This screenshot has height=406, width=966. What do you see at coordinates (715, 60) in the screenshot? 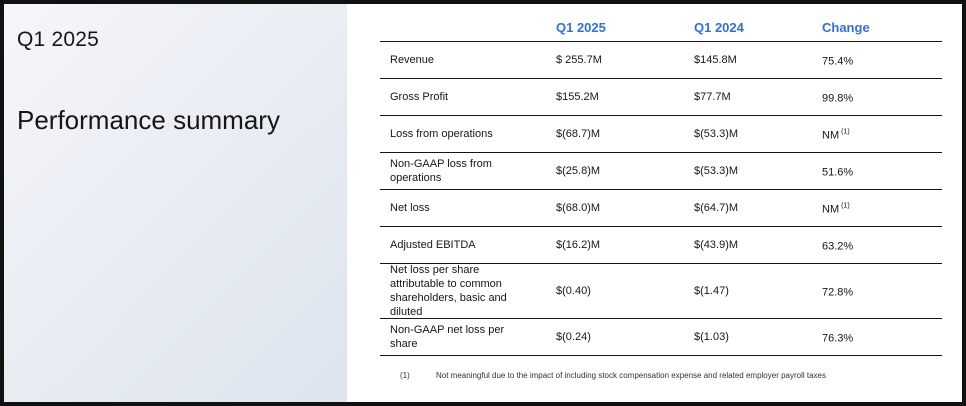
I see `value-q1-2024: $145.8M` at bounding box center [715, 60].